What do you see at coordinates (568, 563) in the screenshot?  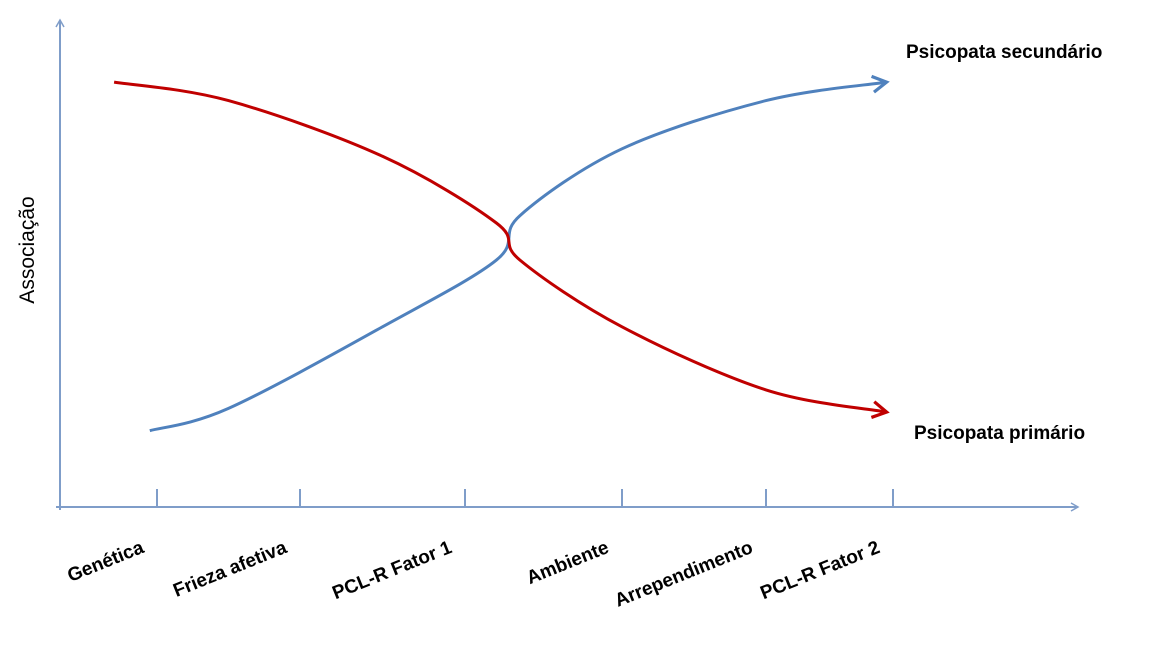 I see `x-tick-label: Ambiente` at bounding box center [568, 563].